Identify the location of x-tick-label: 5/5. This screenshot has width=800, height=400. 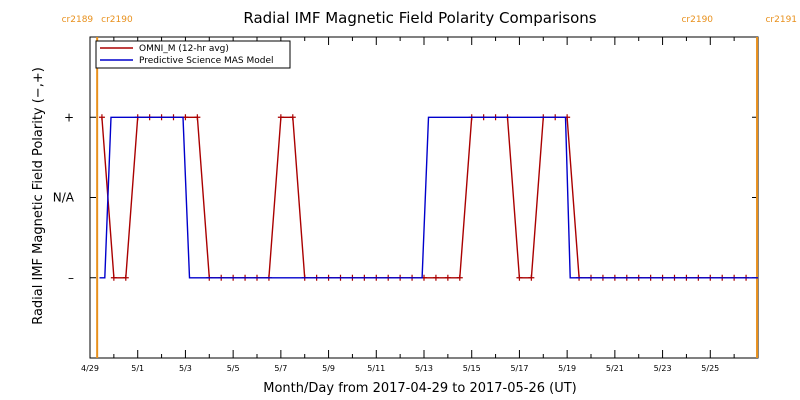
(233, 368).